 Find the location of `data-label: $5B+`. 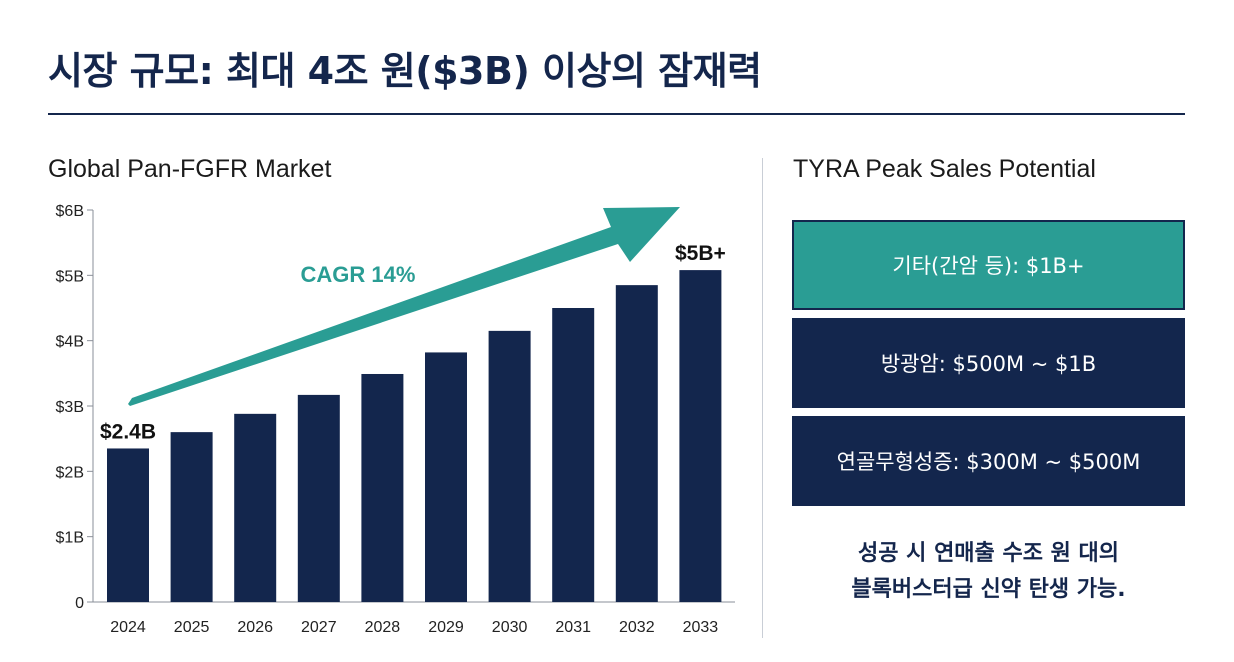

data-label: $5B+ is located at coordinates (700, 253).